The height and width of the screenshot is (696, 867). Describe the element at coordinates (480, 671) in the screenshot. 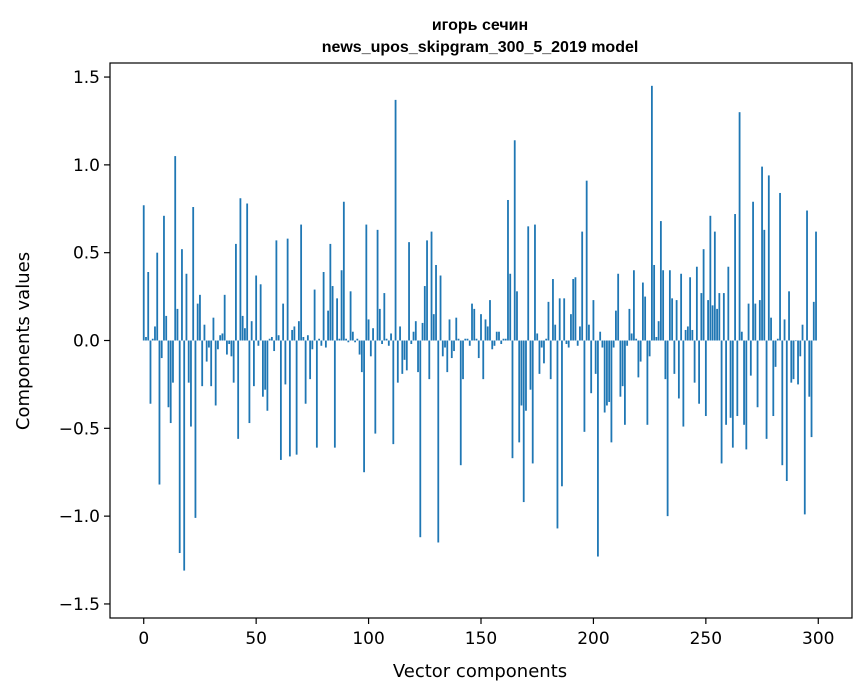

I see `x-axis-label: Vector components` at that location.